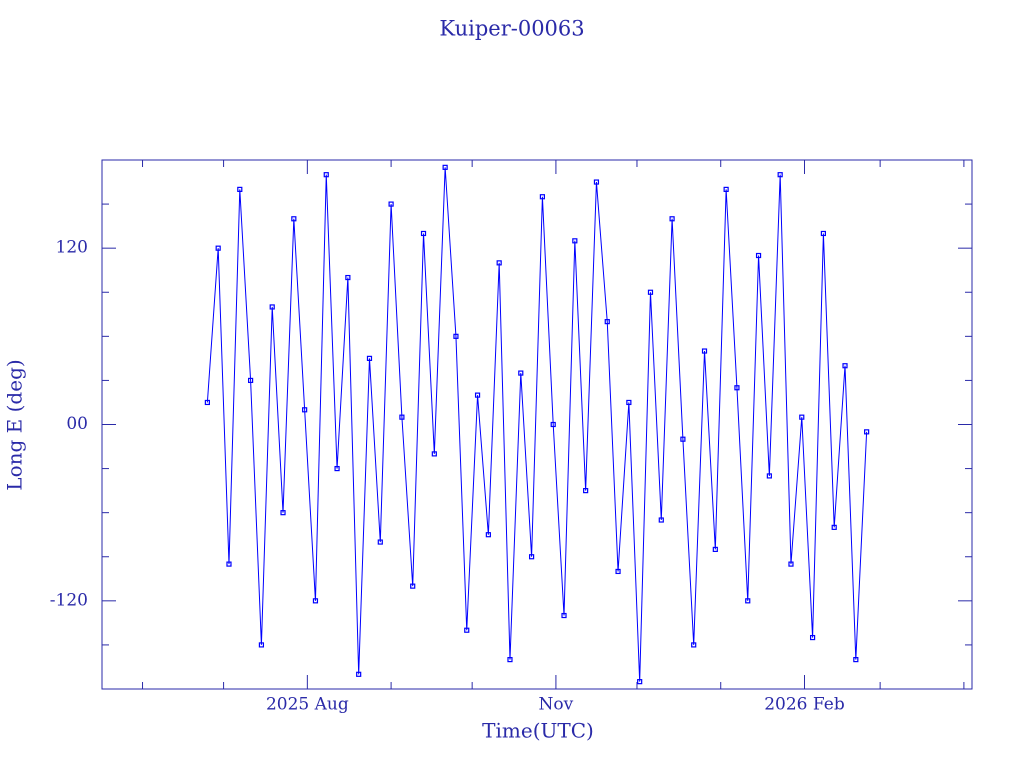 This screenshot has height=768, width=1024. I want to click on y-tick-label: 120, so click(72, 248).